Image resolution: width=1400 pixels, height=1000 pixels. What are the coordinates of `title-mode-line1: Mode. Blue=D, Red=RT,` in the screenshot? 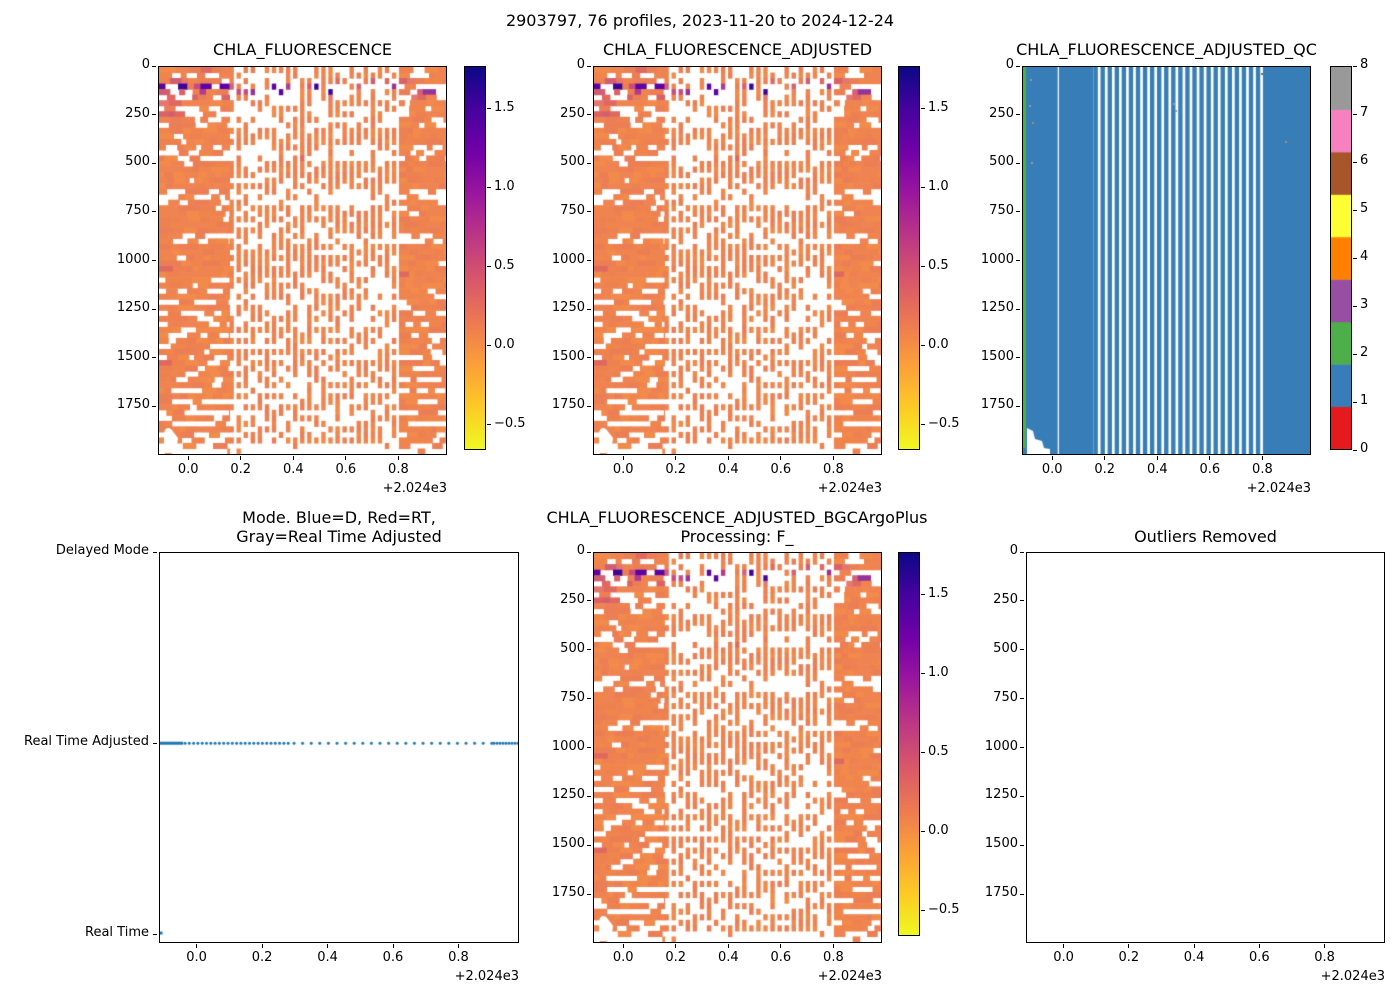 It's located at (339, 517).